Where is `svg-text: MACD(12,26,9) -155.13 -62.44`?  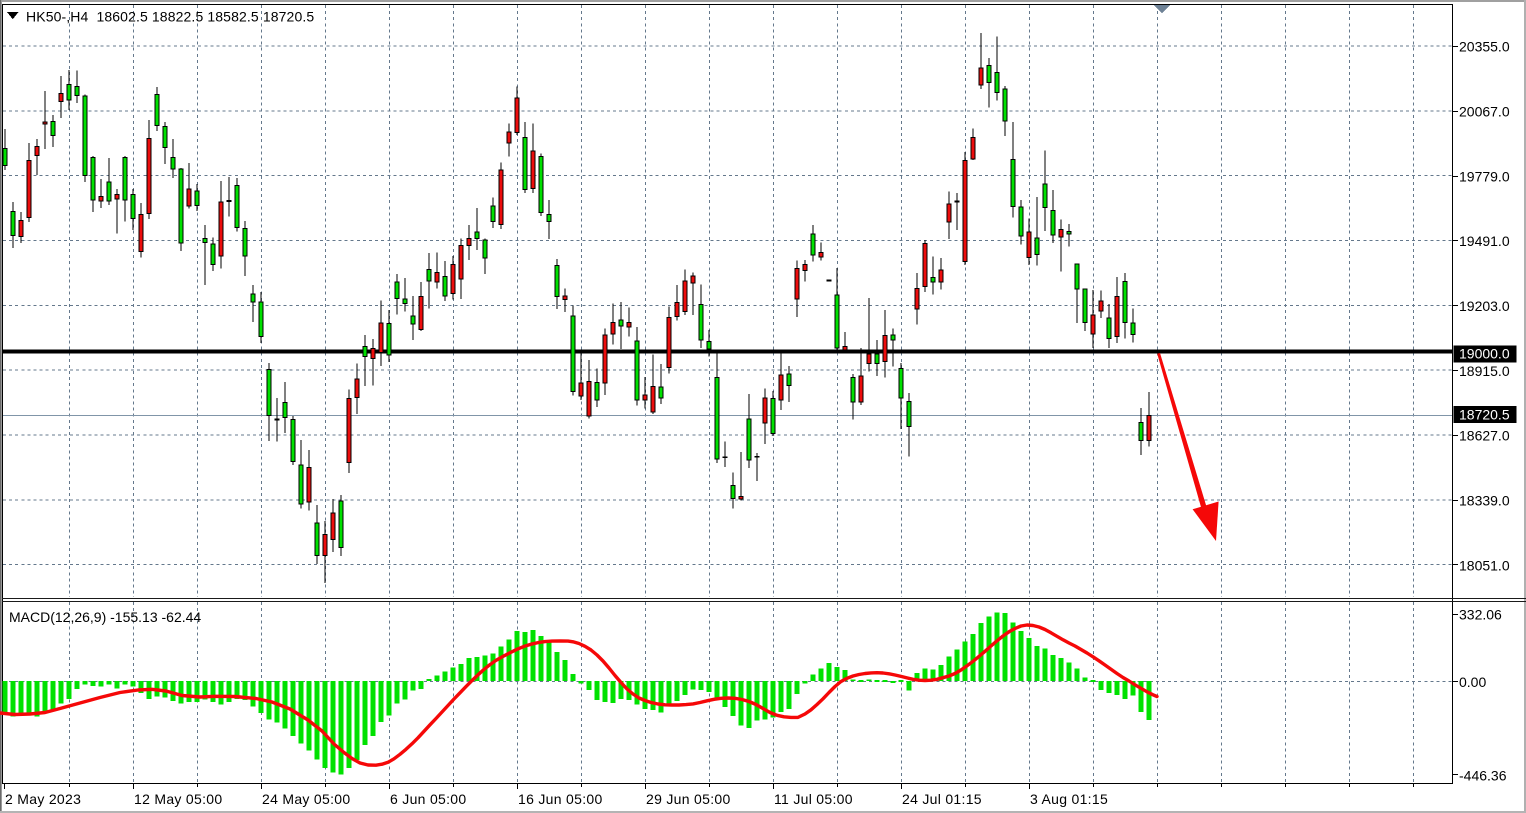
svg-text: MACD(12,26,9) -155.13 -62.44 is located at coordinates (105, 617).